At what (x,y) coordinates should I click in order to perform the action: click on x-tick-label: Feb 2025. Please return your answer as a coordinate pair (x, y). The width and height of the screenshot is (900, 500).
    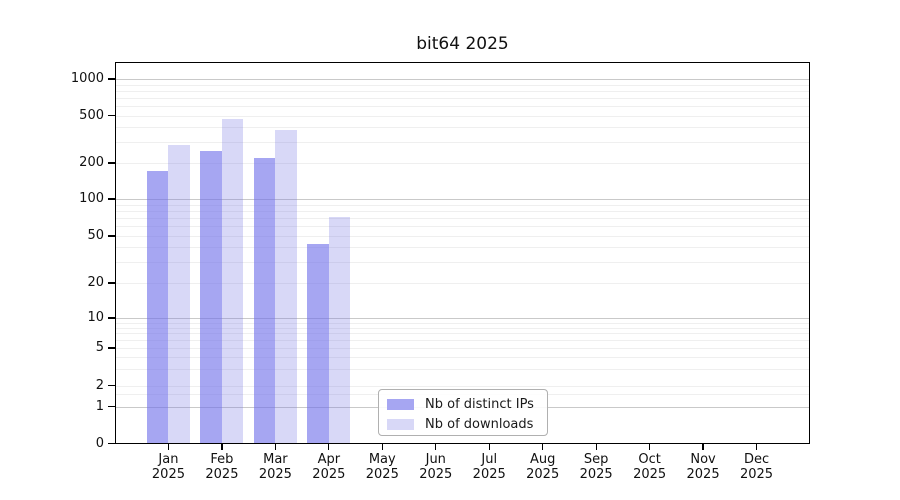
    Looking at the image, I should click on (222, 467).